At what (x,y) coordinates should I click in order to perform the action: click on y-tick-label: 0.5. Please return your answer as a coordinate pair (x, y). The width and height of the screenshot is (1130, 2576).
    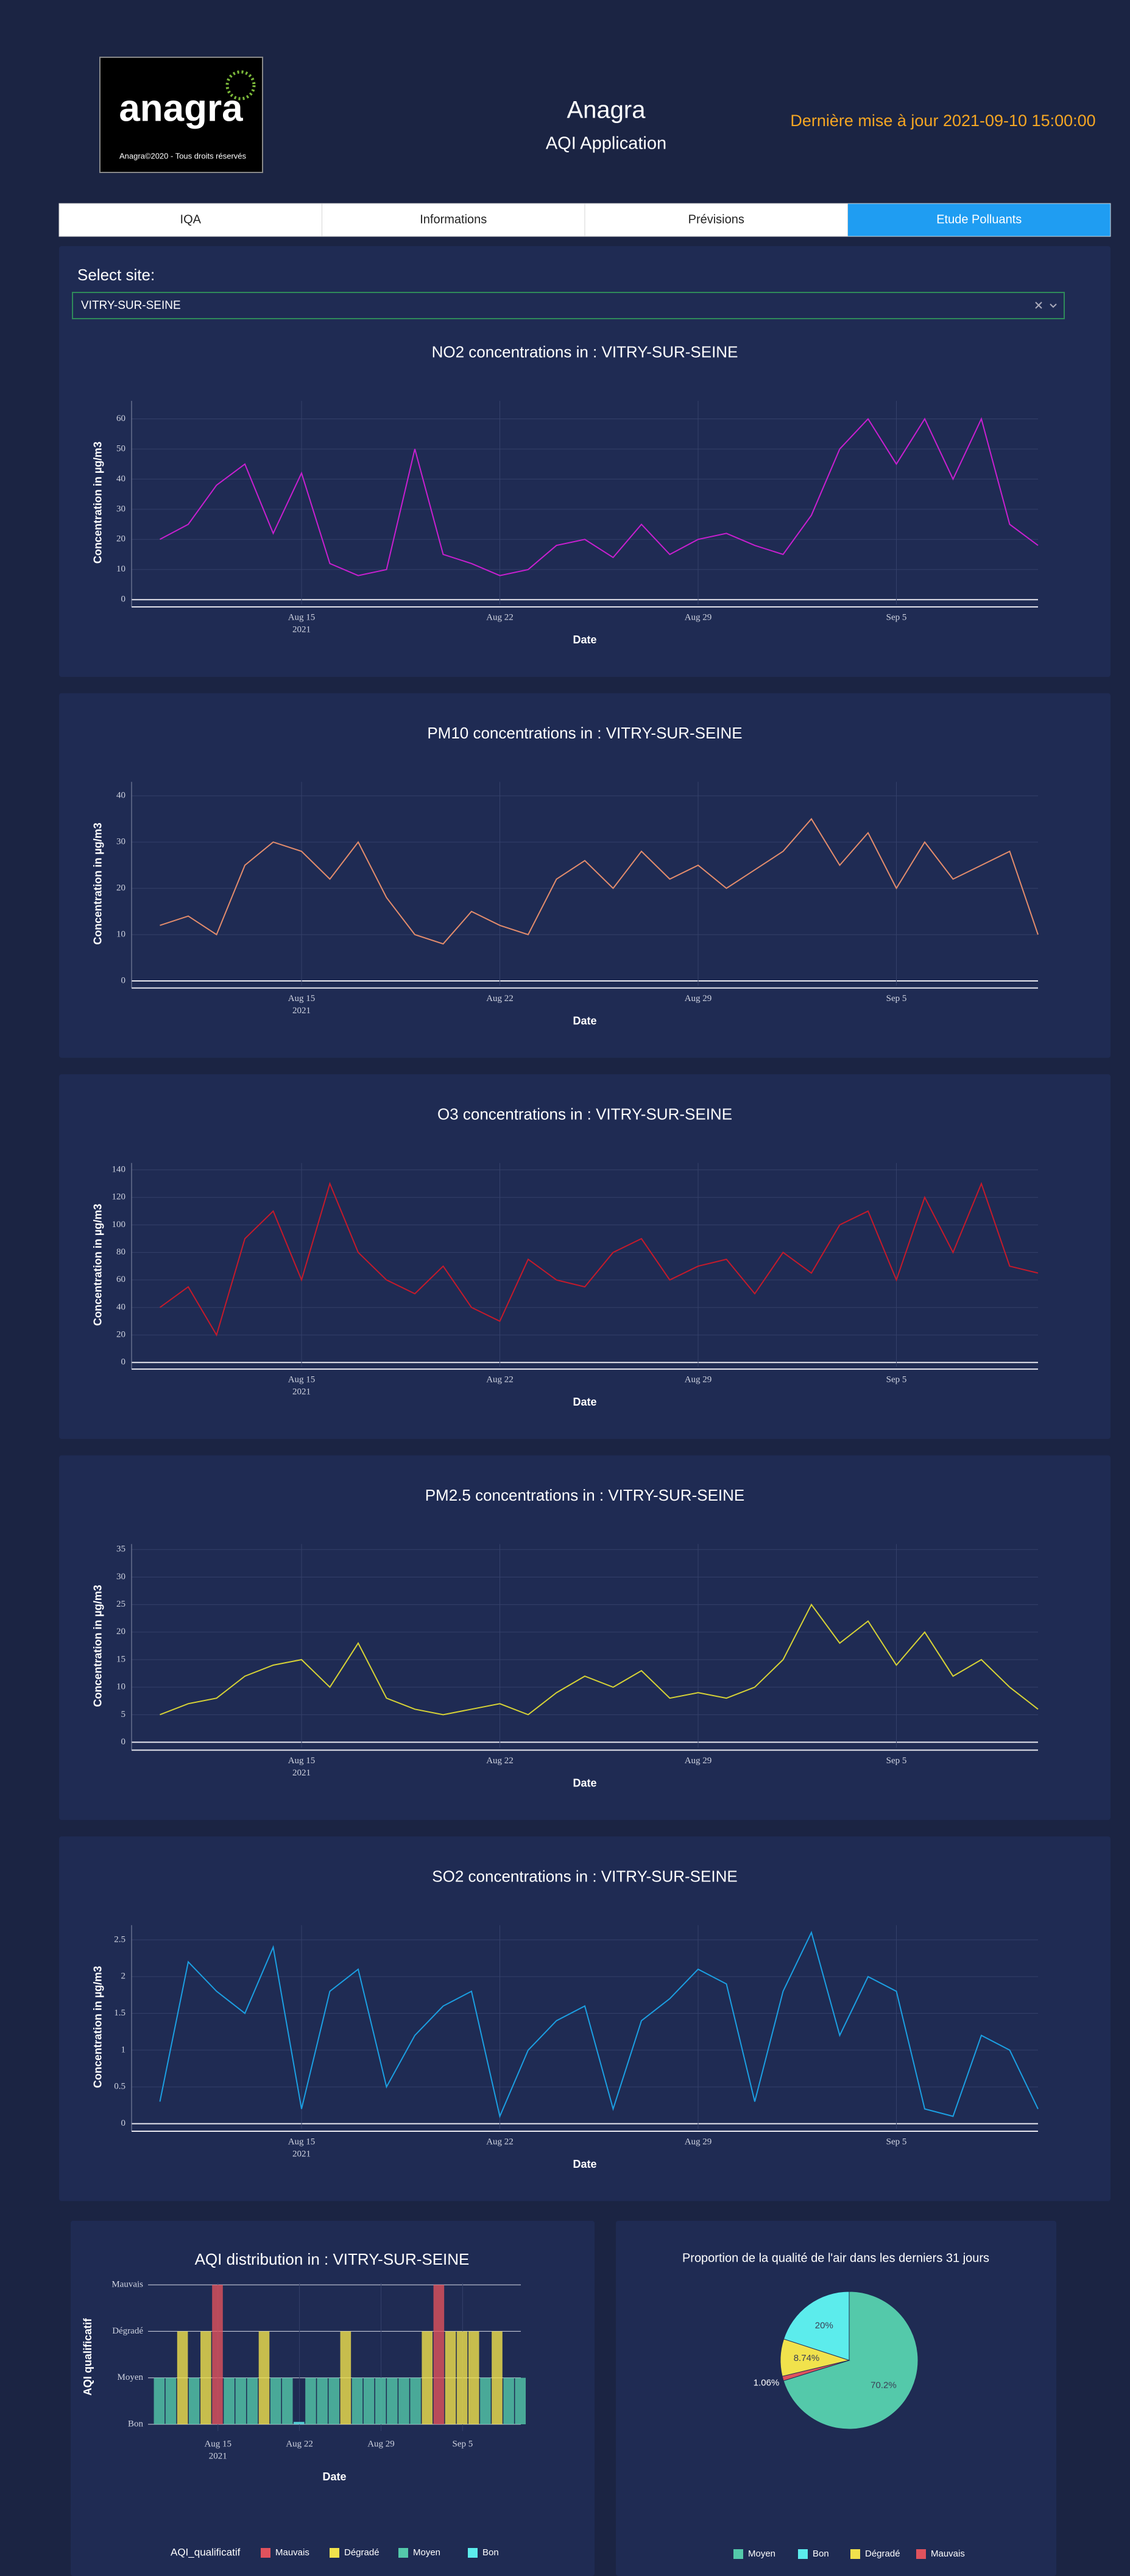
    Looking at the image, I should click on (119, 2087).